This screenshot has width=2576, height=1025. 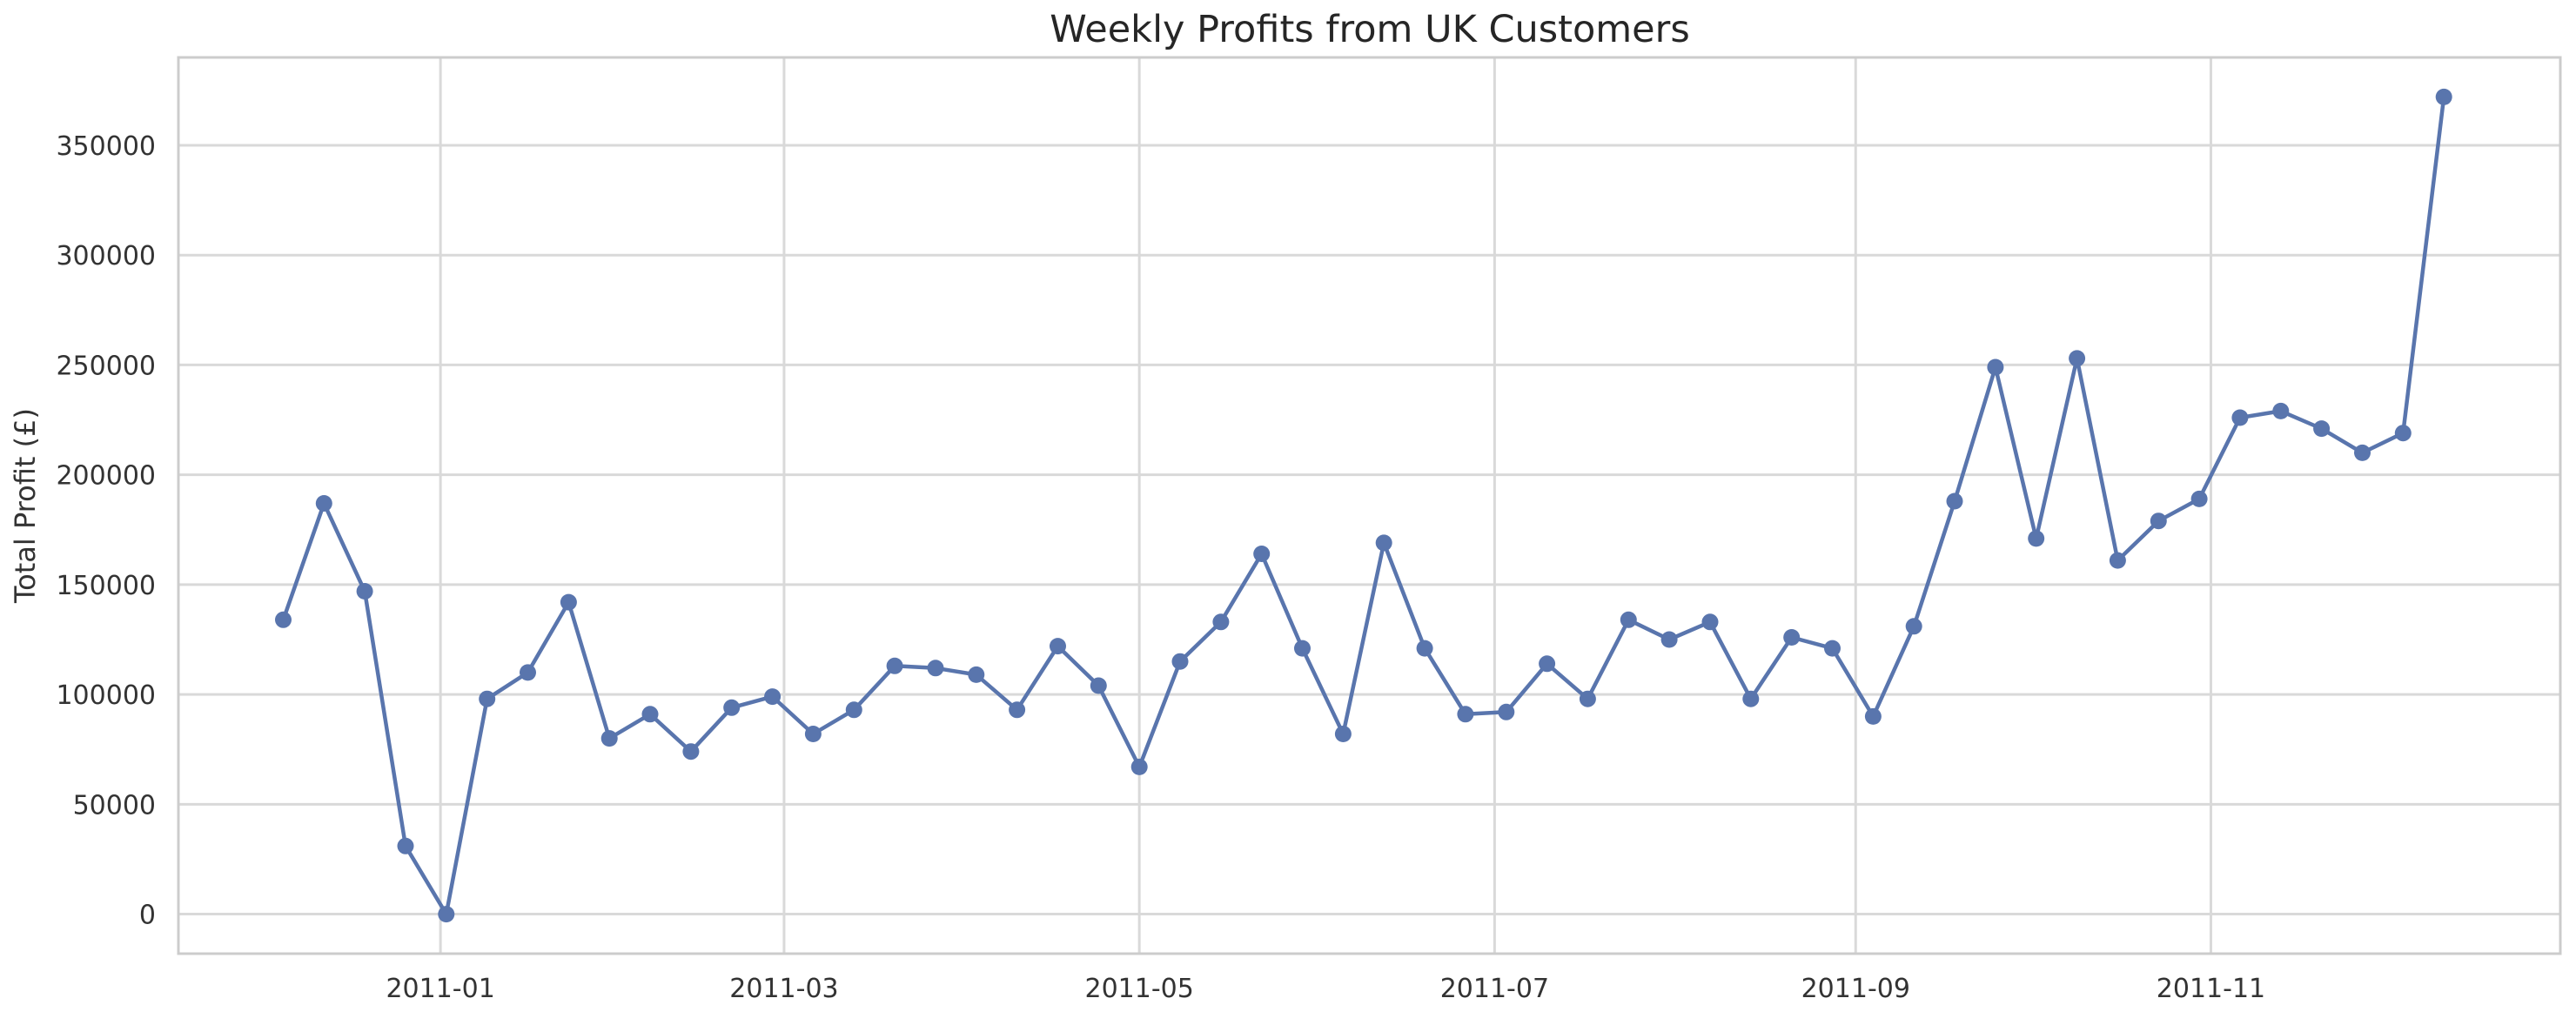 I want to click on y-tick-label: 300000, so click(x=106, y=256).